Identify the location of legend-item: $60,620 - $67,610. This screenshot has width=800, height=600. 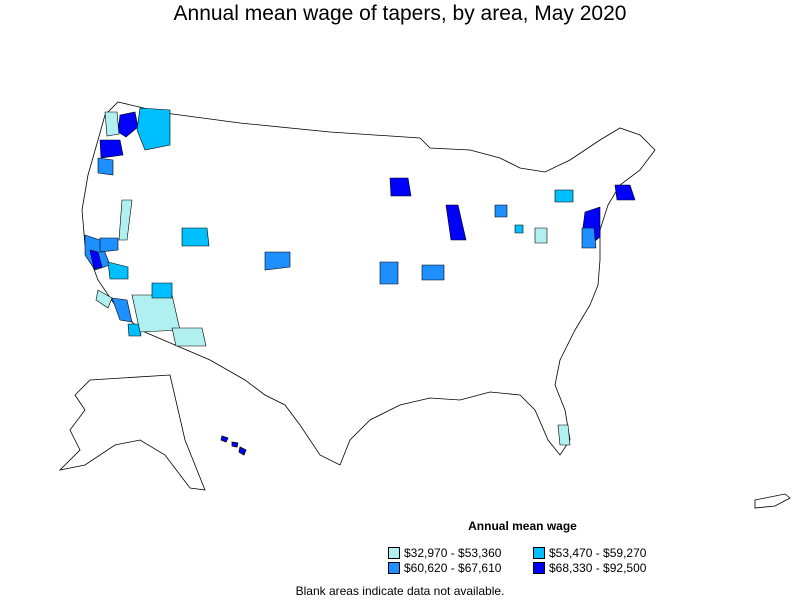
(444, 568).